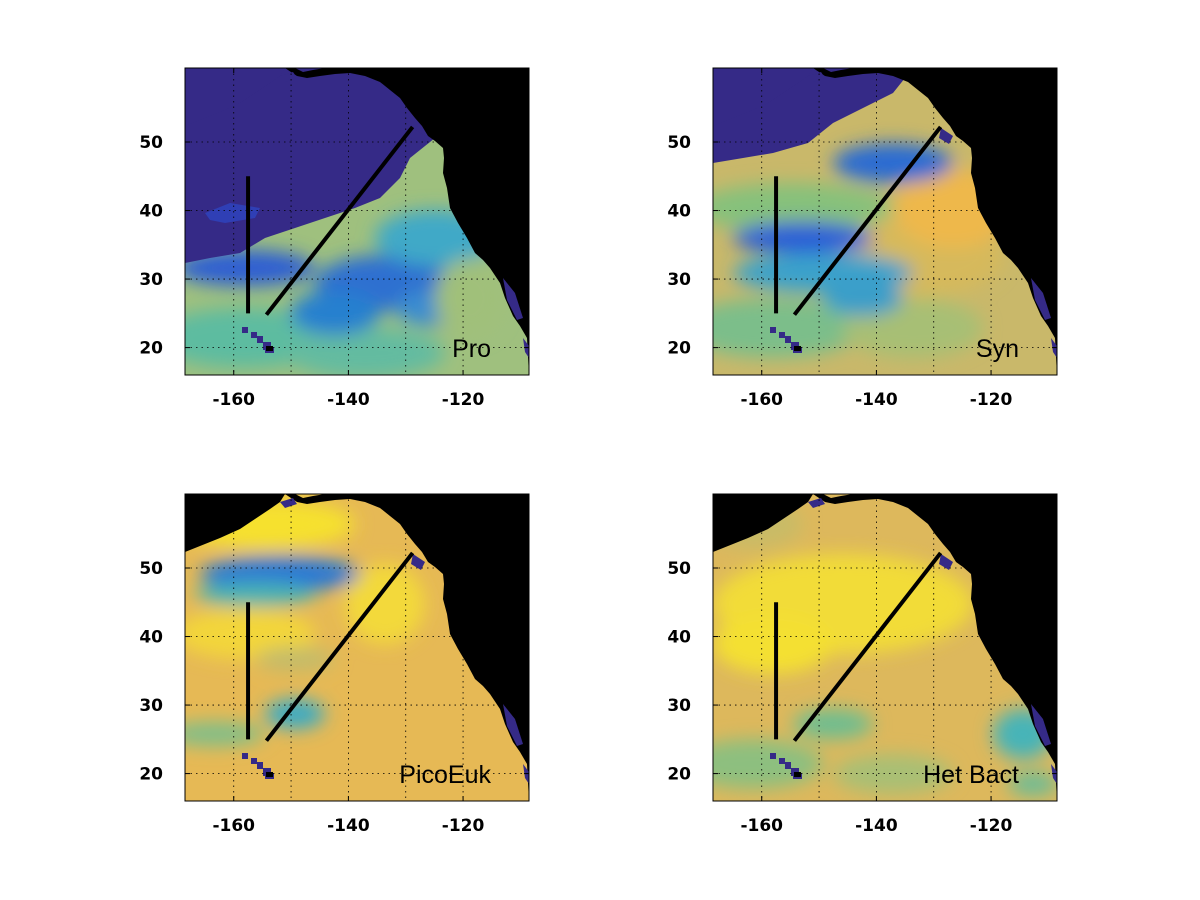 Image resolution: width=1200 pixels, height=900 pixels. I want to click on panel-overlay: -160 -140 -120 20 30 40 50 Het Bact, so click(862, 664).